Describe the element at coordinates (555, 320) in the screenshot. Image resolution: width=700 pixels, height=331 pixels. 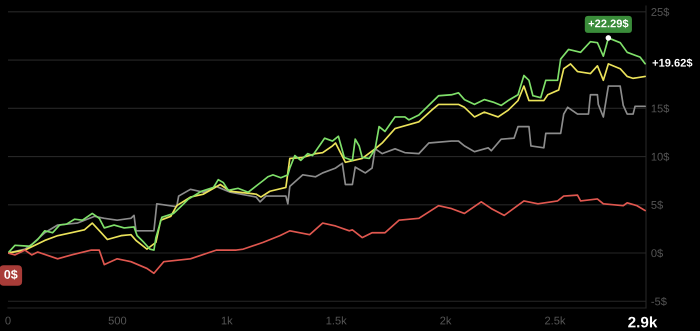
I see `x-tick-label: 2.5k` at that location.